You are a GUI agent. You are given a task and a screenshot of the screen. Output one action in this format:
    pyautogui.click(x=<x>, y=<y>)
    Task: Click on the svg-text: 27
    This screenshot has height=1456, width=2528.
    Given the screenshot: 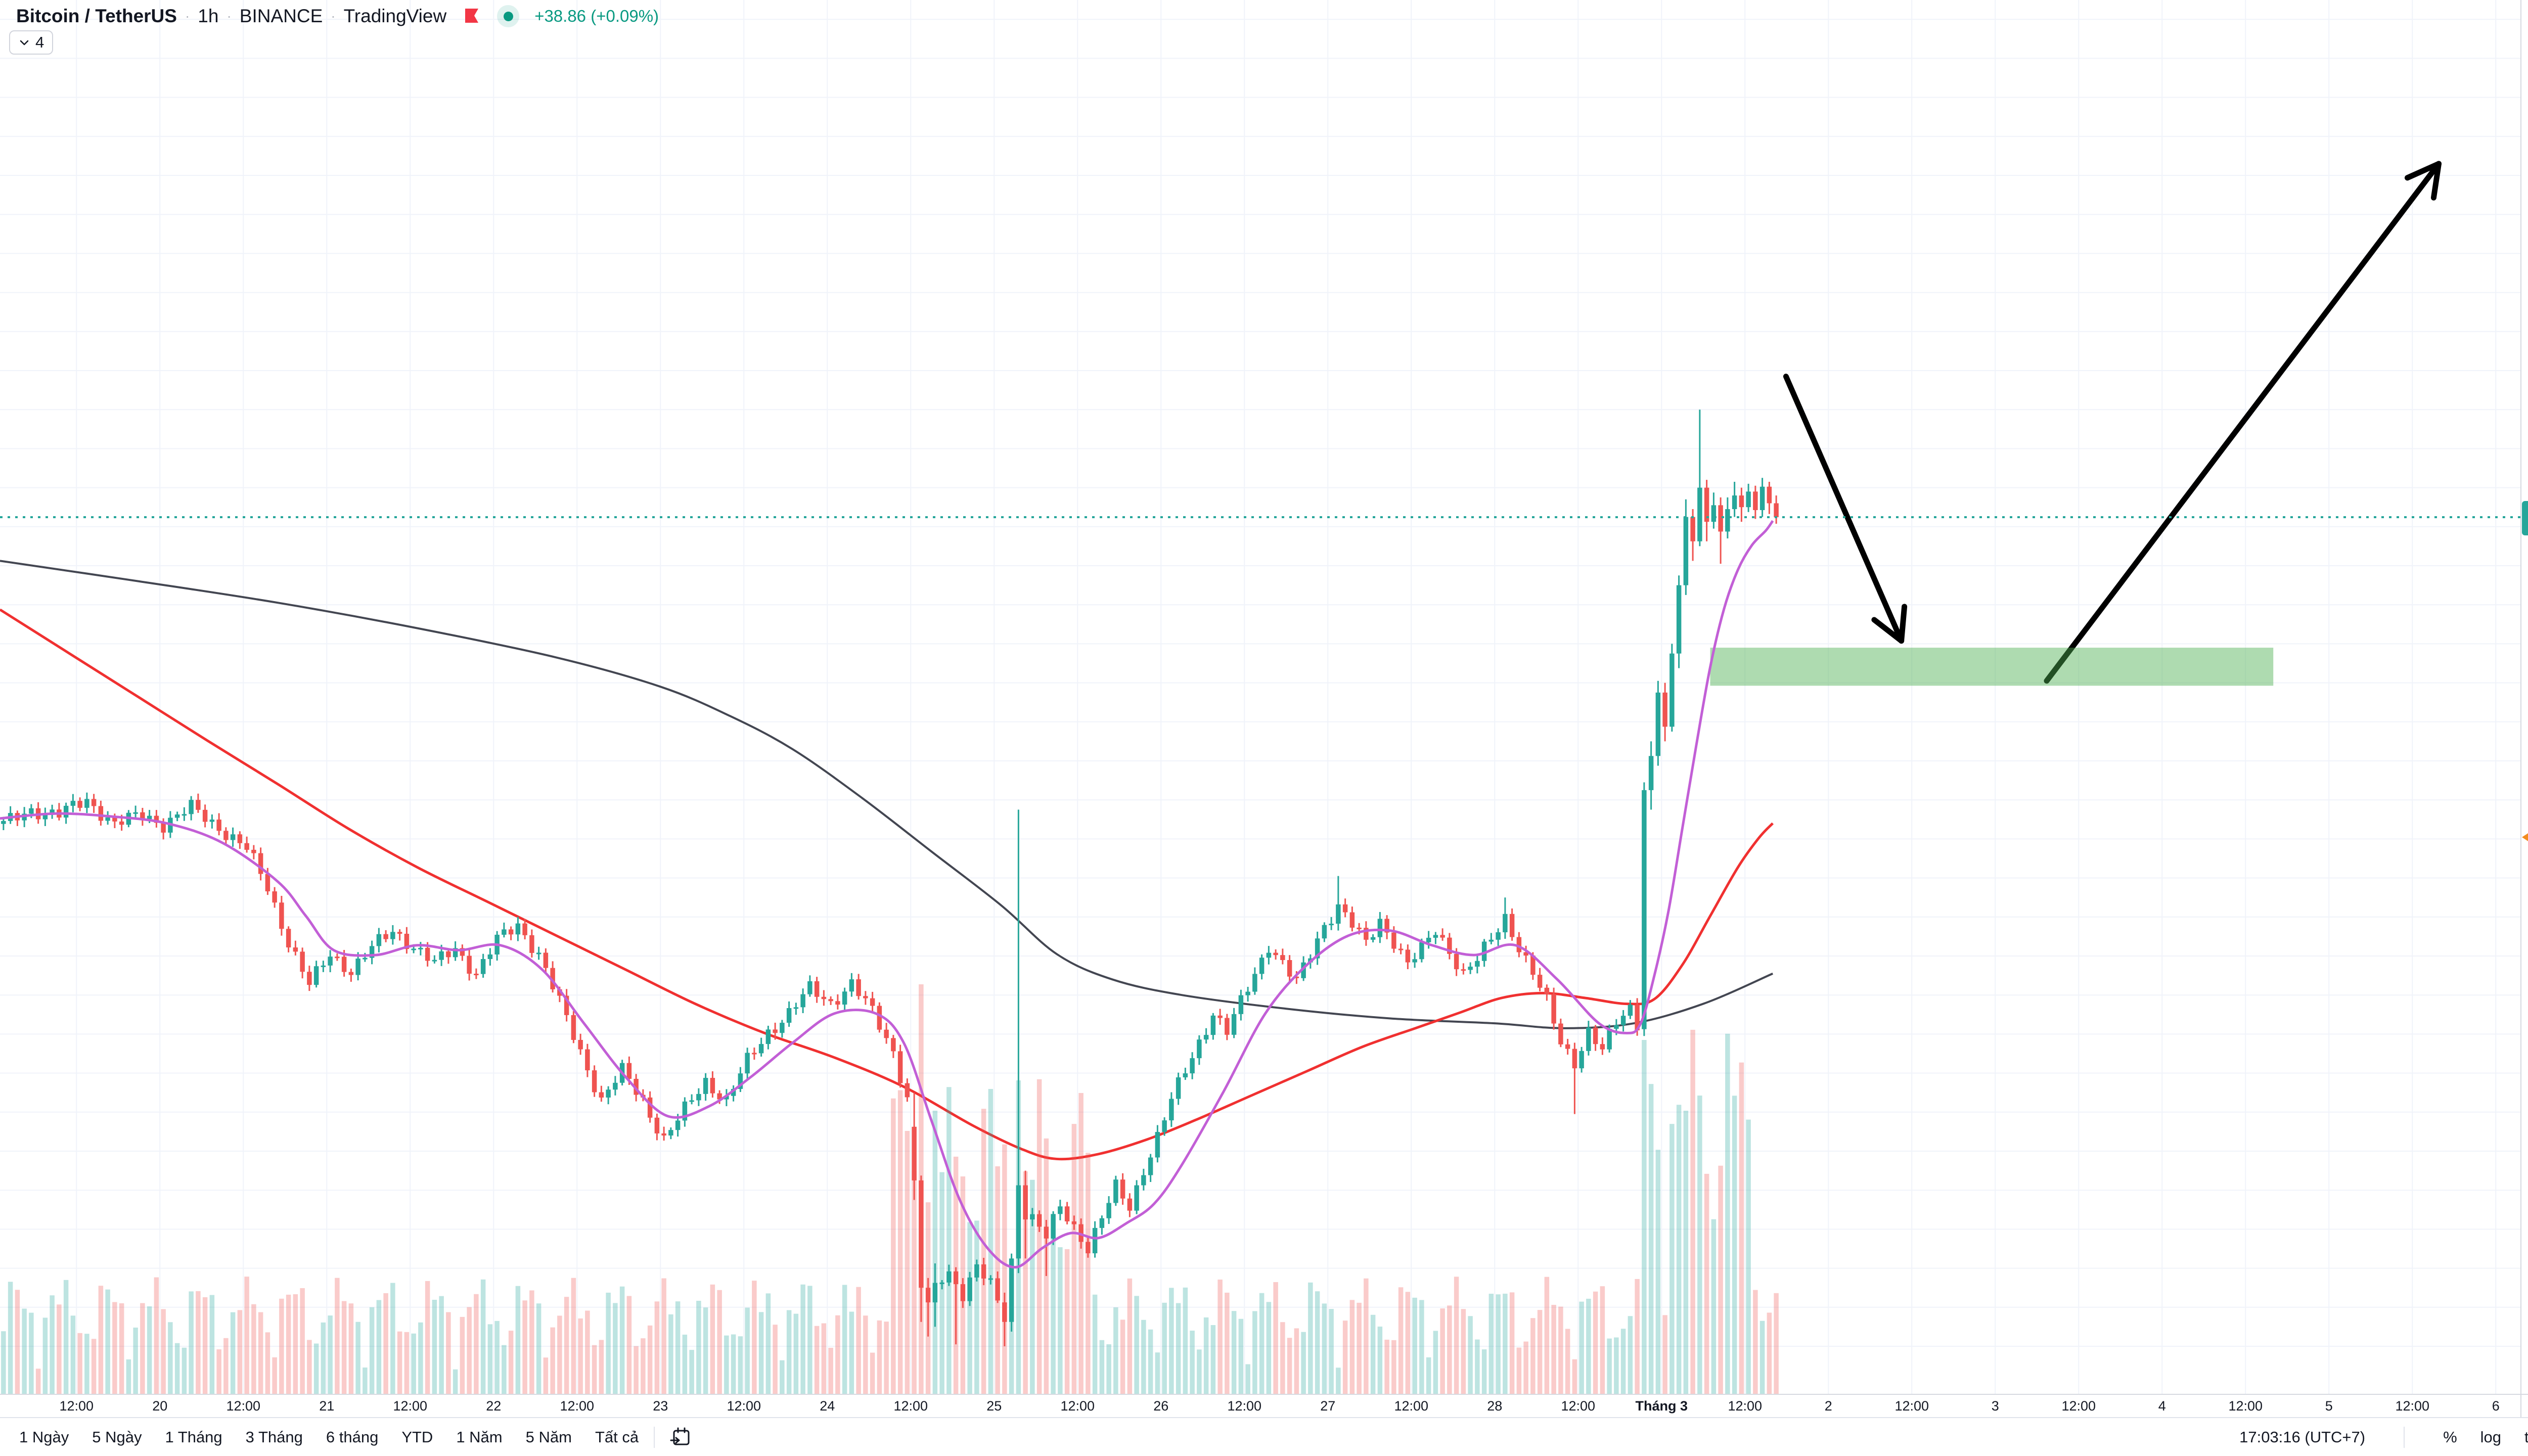 What is the action you would take?
    pyautogui.click(x=1328, y=1406)
    